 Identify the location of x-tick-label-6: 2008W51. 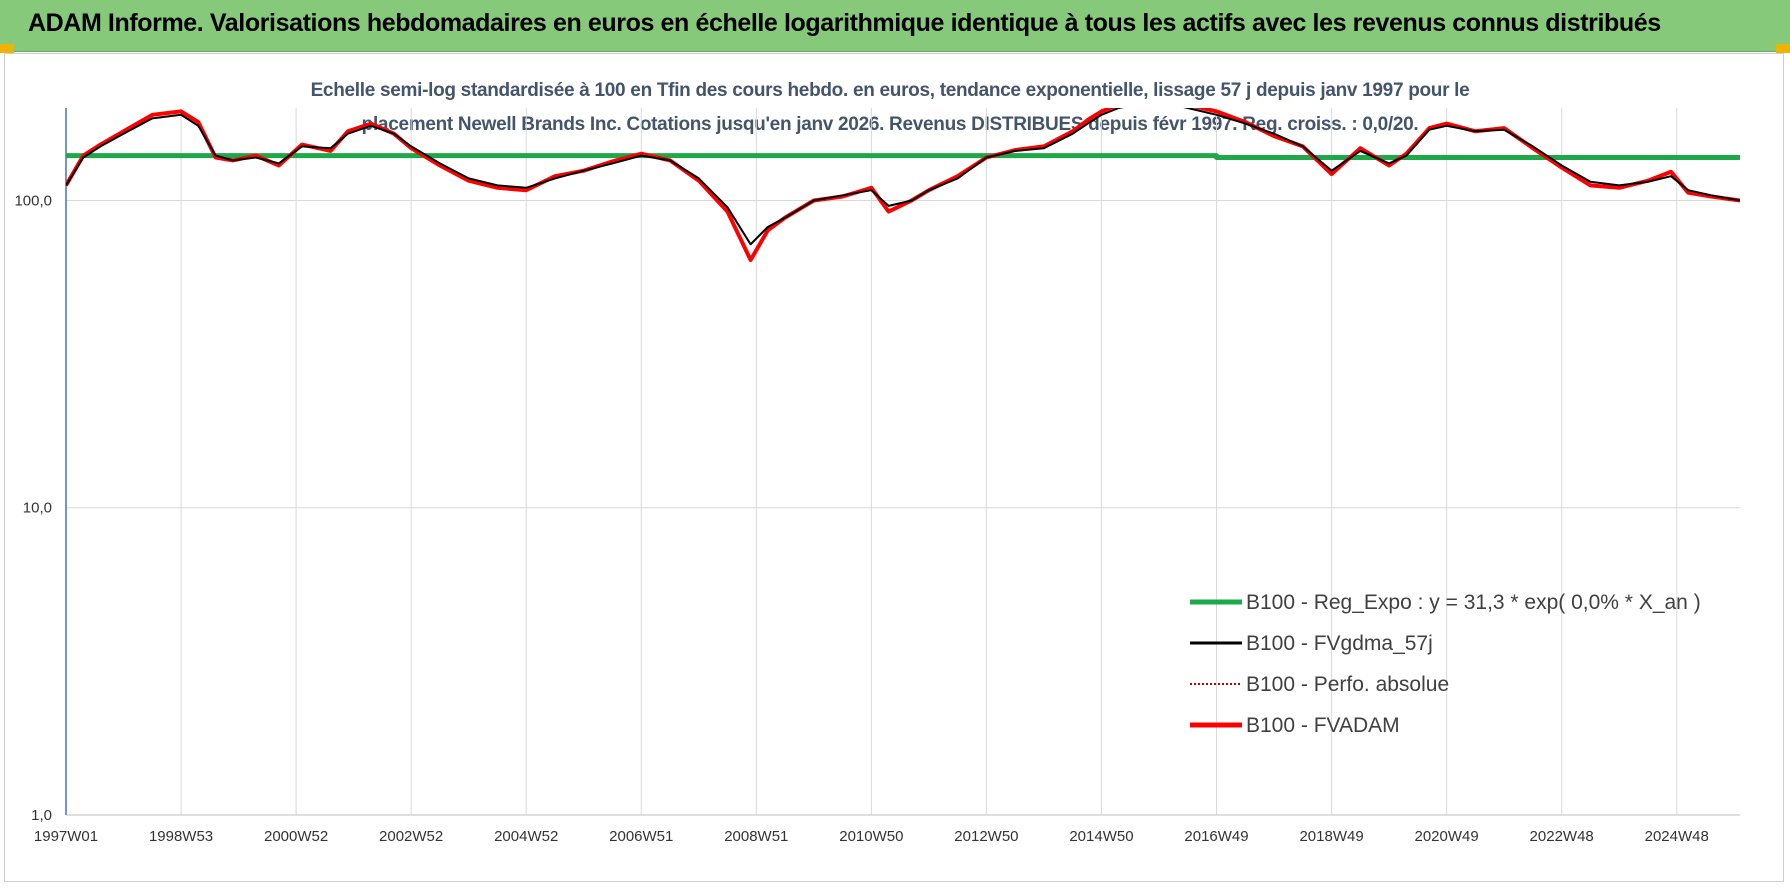
(756, 836).